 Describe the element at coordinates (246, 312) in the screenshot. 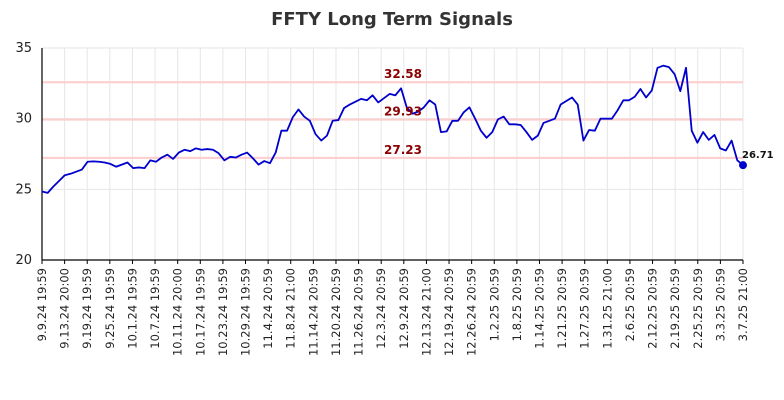

I see `x-tick-label: 10.29.24 19:59` at that location.